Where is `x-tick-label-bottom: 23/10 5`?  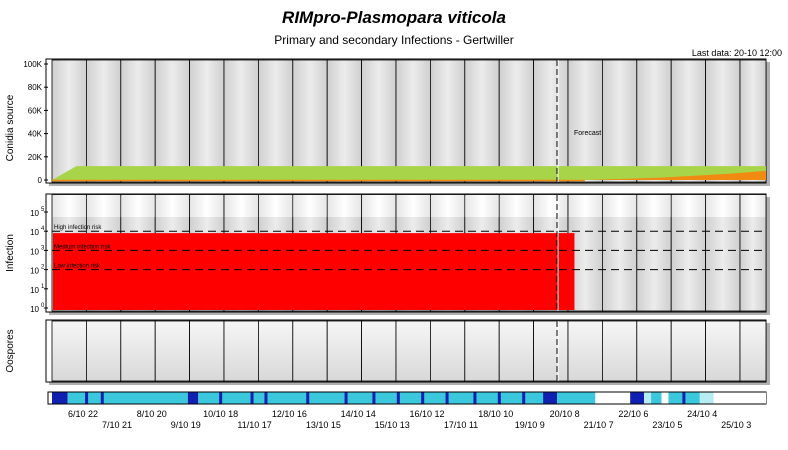
x-tick-label-bottom: 23/10 5 is located at coordinates (667, 425).